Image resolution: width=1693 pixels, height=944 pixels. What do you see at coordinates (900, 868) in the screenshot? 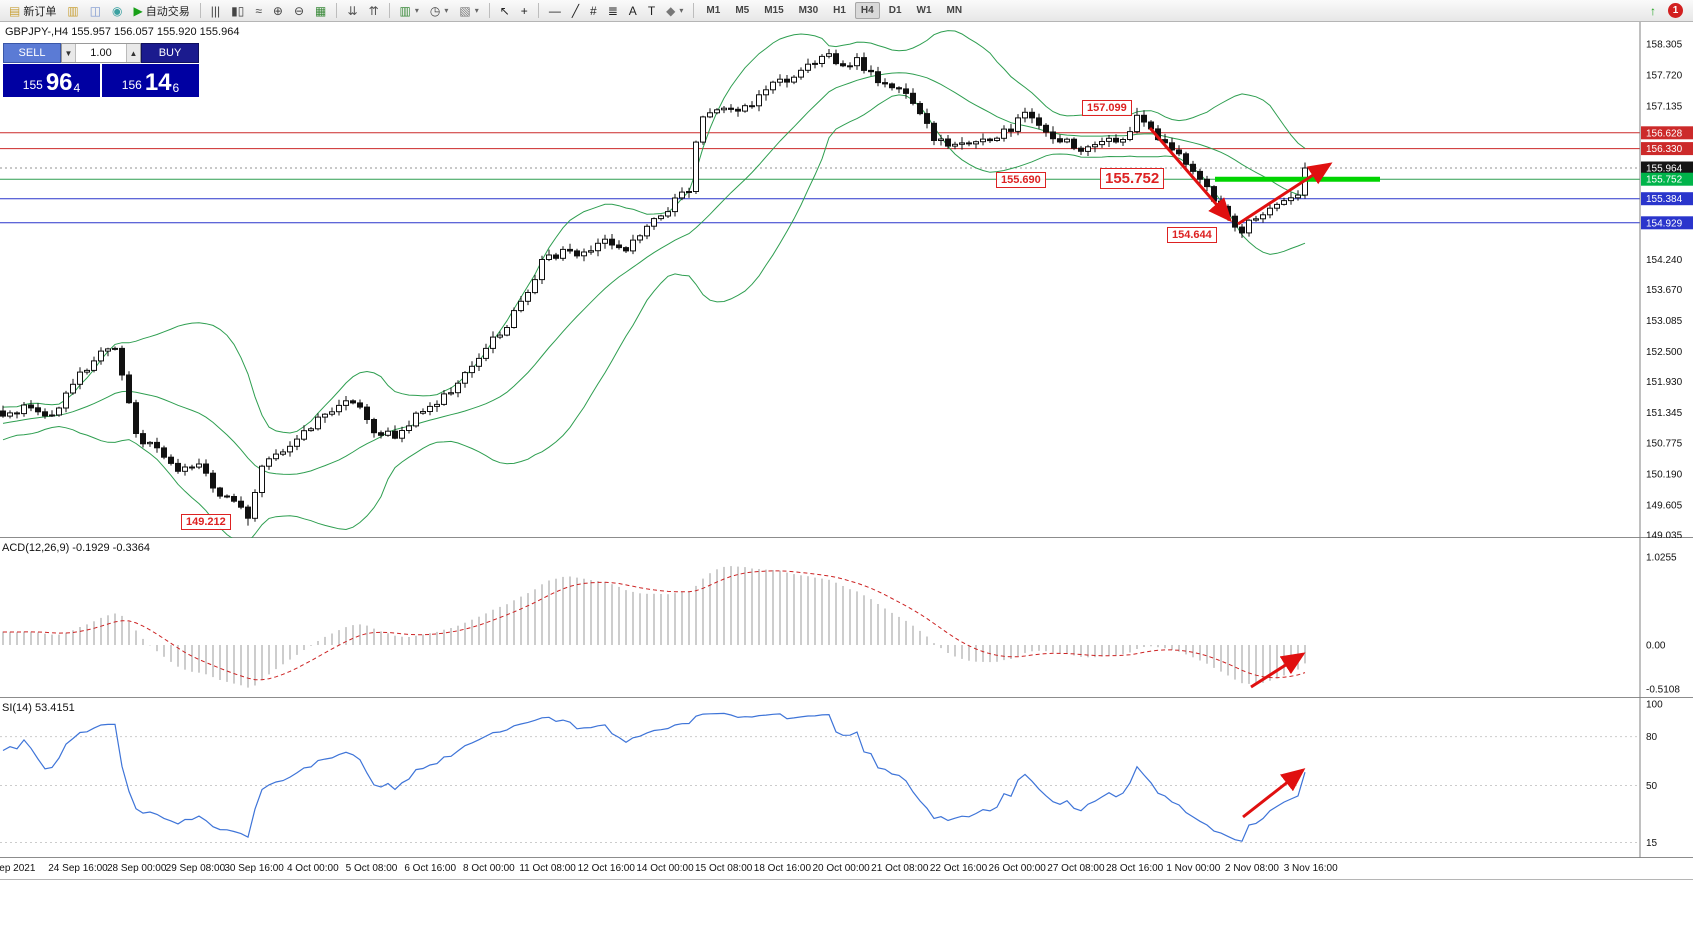
I see `time-axis-label: 21 Oct 08:00` at bounding box center [900, 868].